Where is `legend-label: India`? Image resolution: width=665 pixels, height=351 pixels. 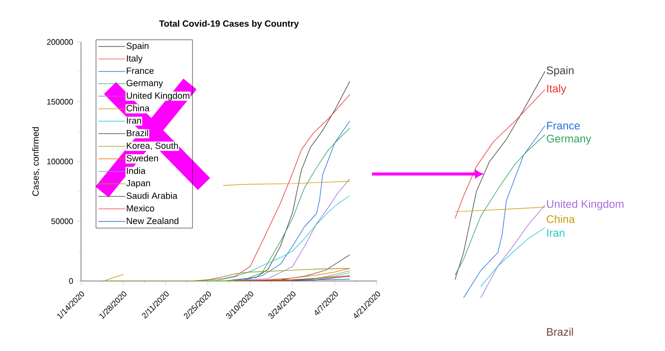
legend-label: India is located at coordinates (136, 170).